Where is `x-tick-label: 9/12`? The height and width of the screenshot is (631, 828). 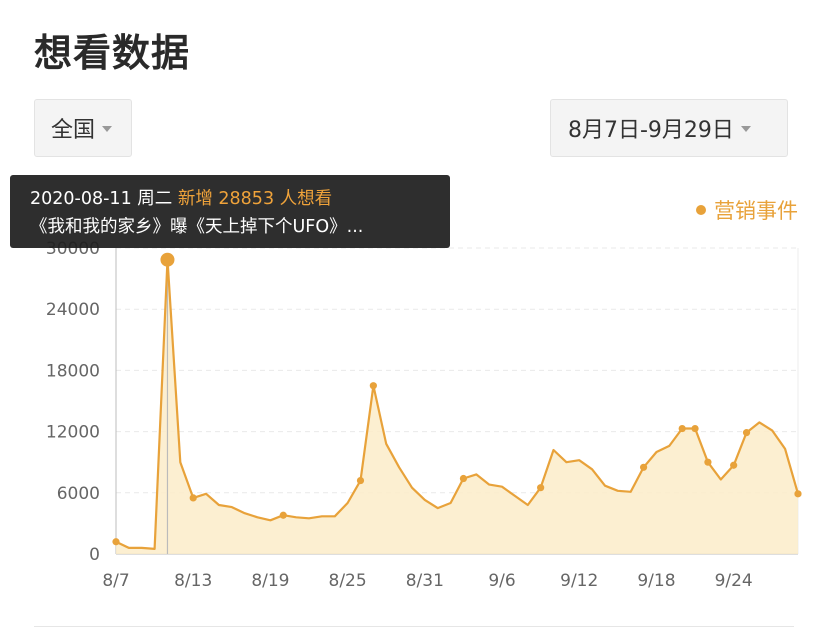 x-tick-label: 9/12 is located at coordinates (579, 581).